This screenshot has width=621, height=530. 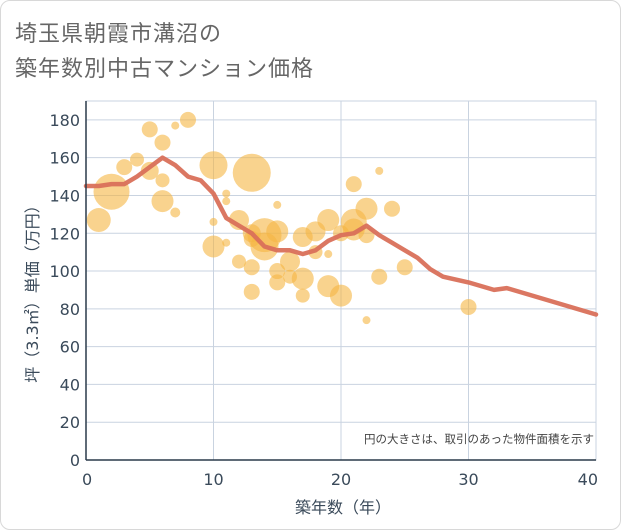 I want to click on size-note: 円の大きさは、取引のあった物件面積を示す, so click(x=479, y=439).